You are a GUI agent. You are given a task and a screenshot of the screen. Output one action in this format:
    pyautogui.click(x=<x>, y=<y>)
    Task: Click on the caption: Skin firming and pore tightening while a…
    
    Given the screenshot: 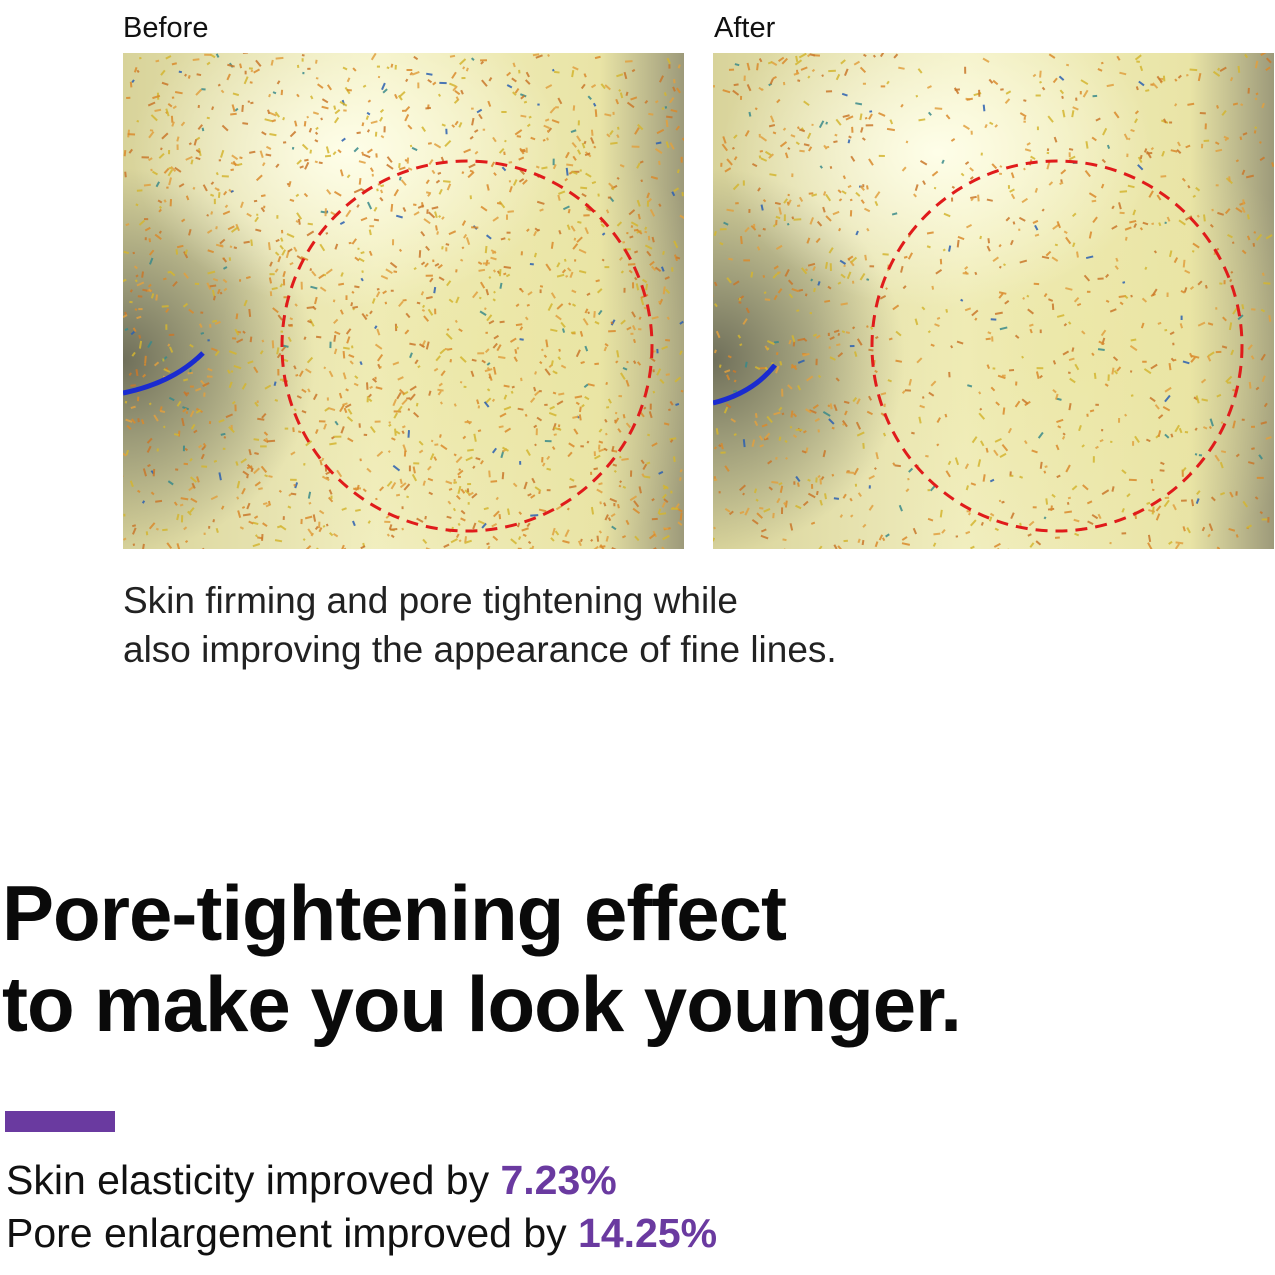 What is the action you would take?
    pyautogui.click(x=480, y=625)
    